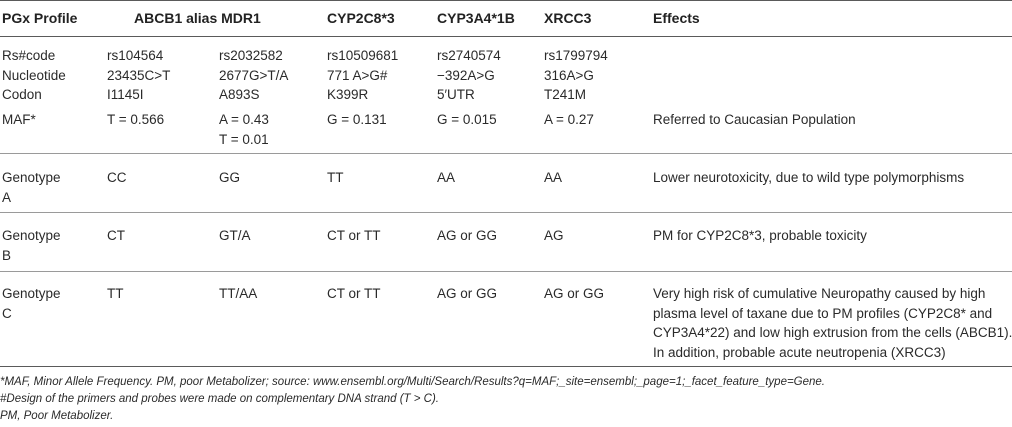  I want to click on cell-info-abcb1-b: rs2032582 2677G>T/A A893S, so click(254, 75).